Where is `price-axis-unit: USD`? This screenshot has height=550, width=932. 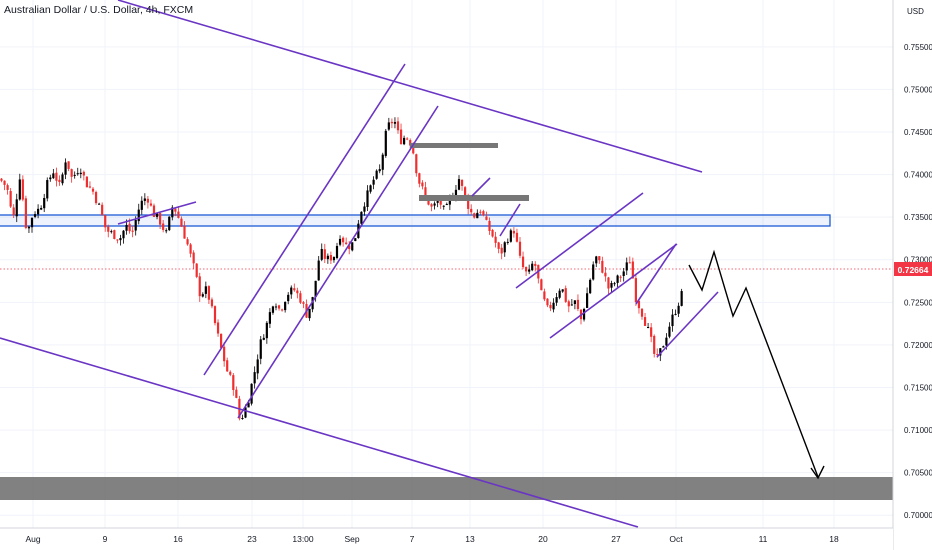 price-axis-unit: USD is located at coordinates (915, 11).